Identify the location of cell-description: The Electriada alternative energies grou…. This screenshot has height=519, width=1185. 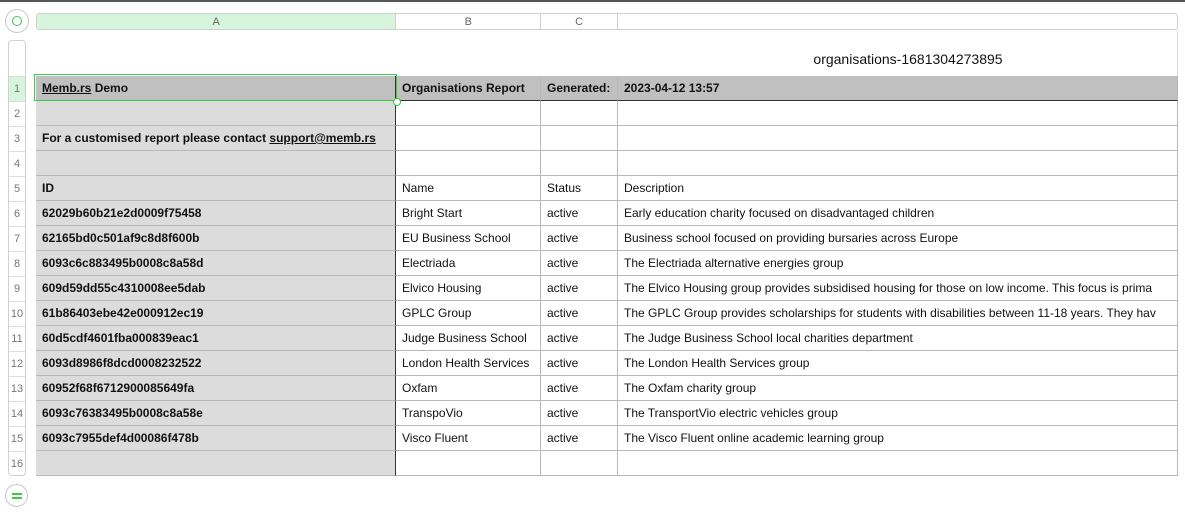
(898, 263).